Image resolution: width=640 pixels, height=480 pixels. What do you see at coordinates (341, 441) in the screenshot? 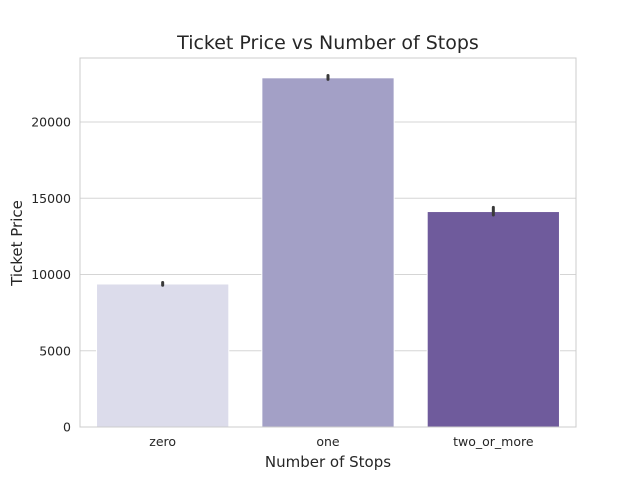
I see `x-tick-labels: zero one two_or_more` at bounding box center [341, 441].